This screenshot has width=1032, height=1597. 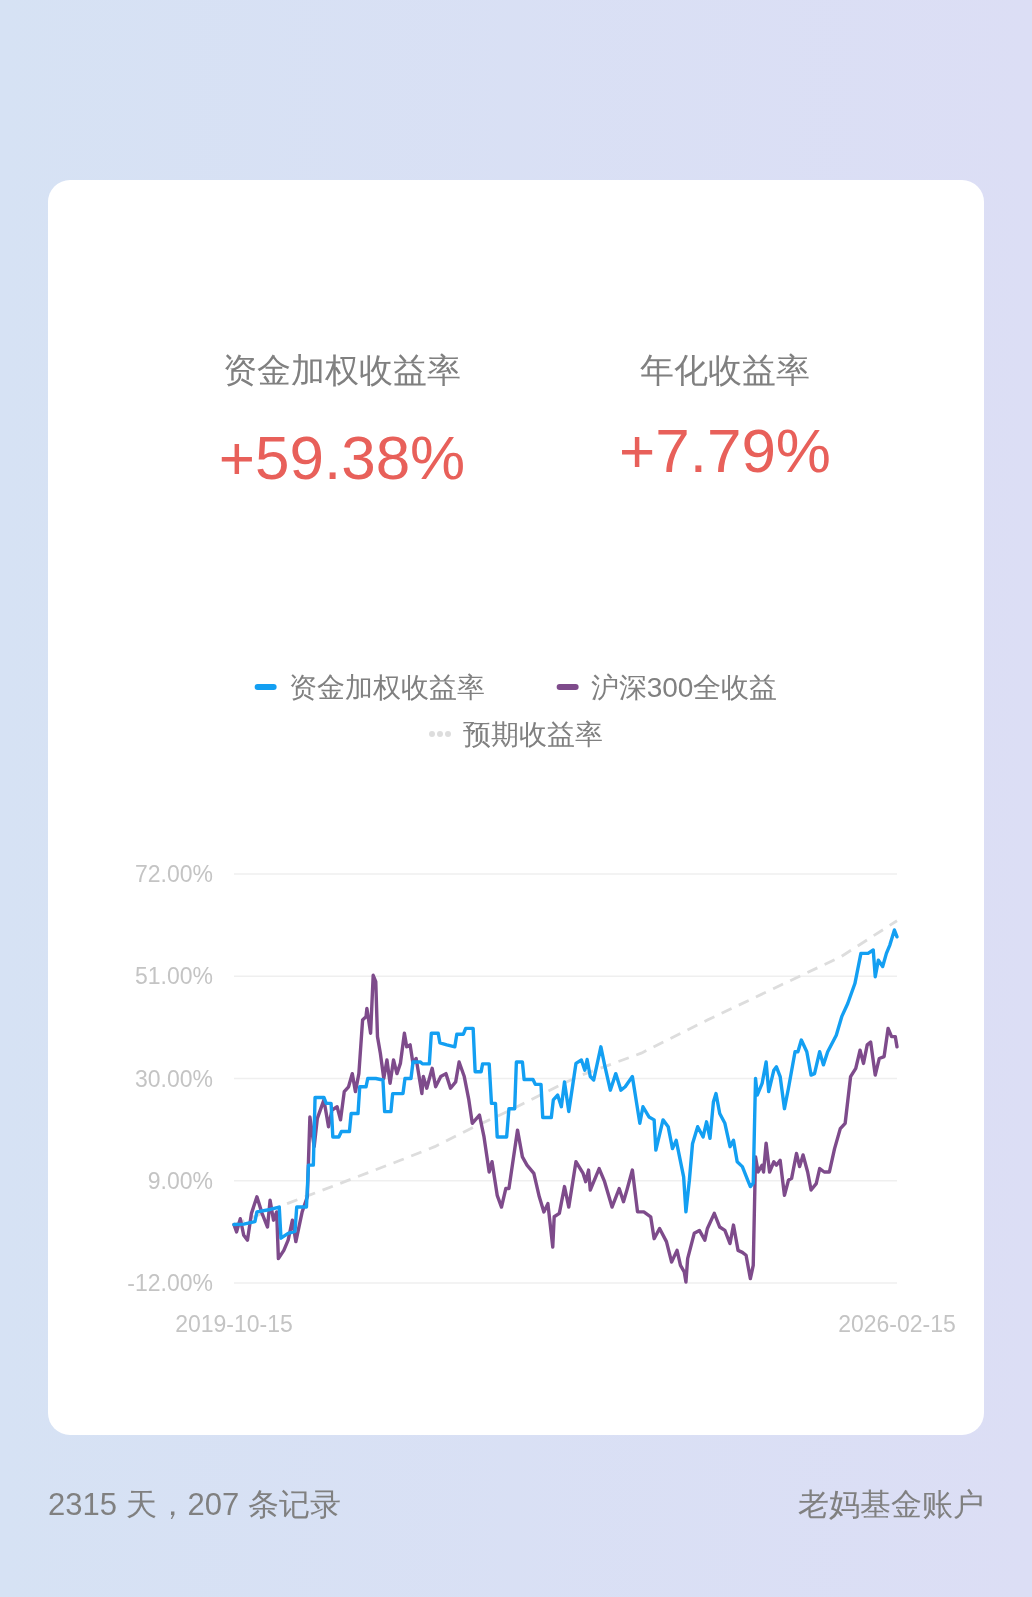 I want to click on annotation: 老妈基金账户, so click(x=891, y=1504).